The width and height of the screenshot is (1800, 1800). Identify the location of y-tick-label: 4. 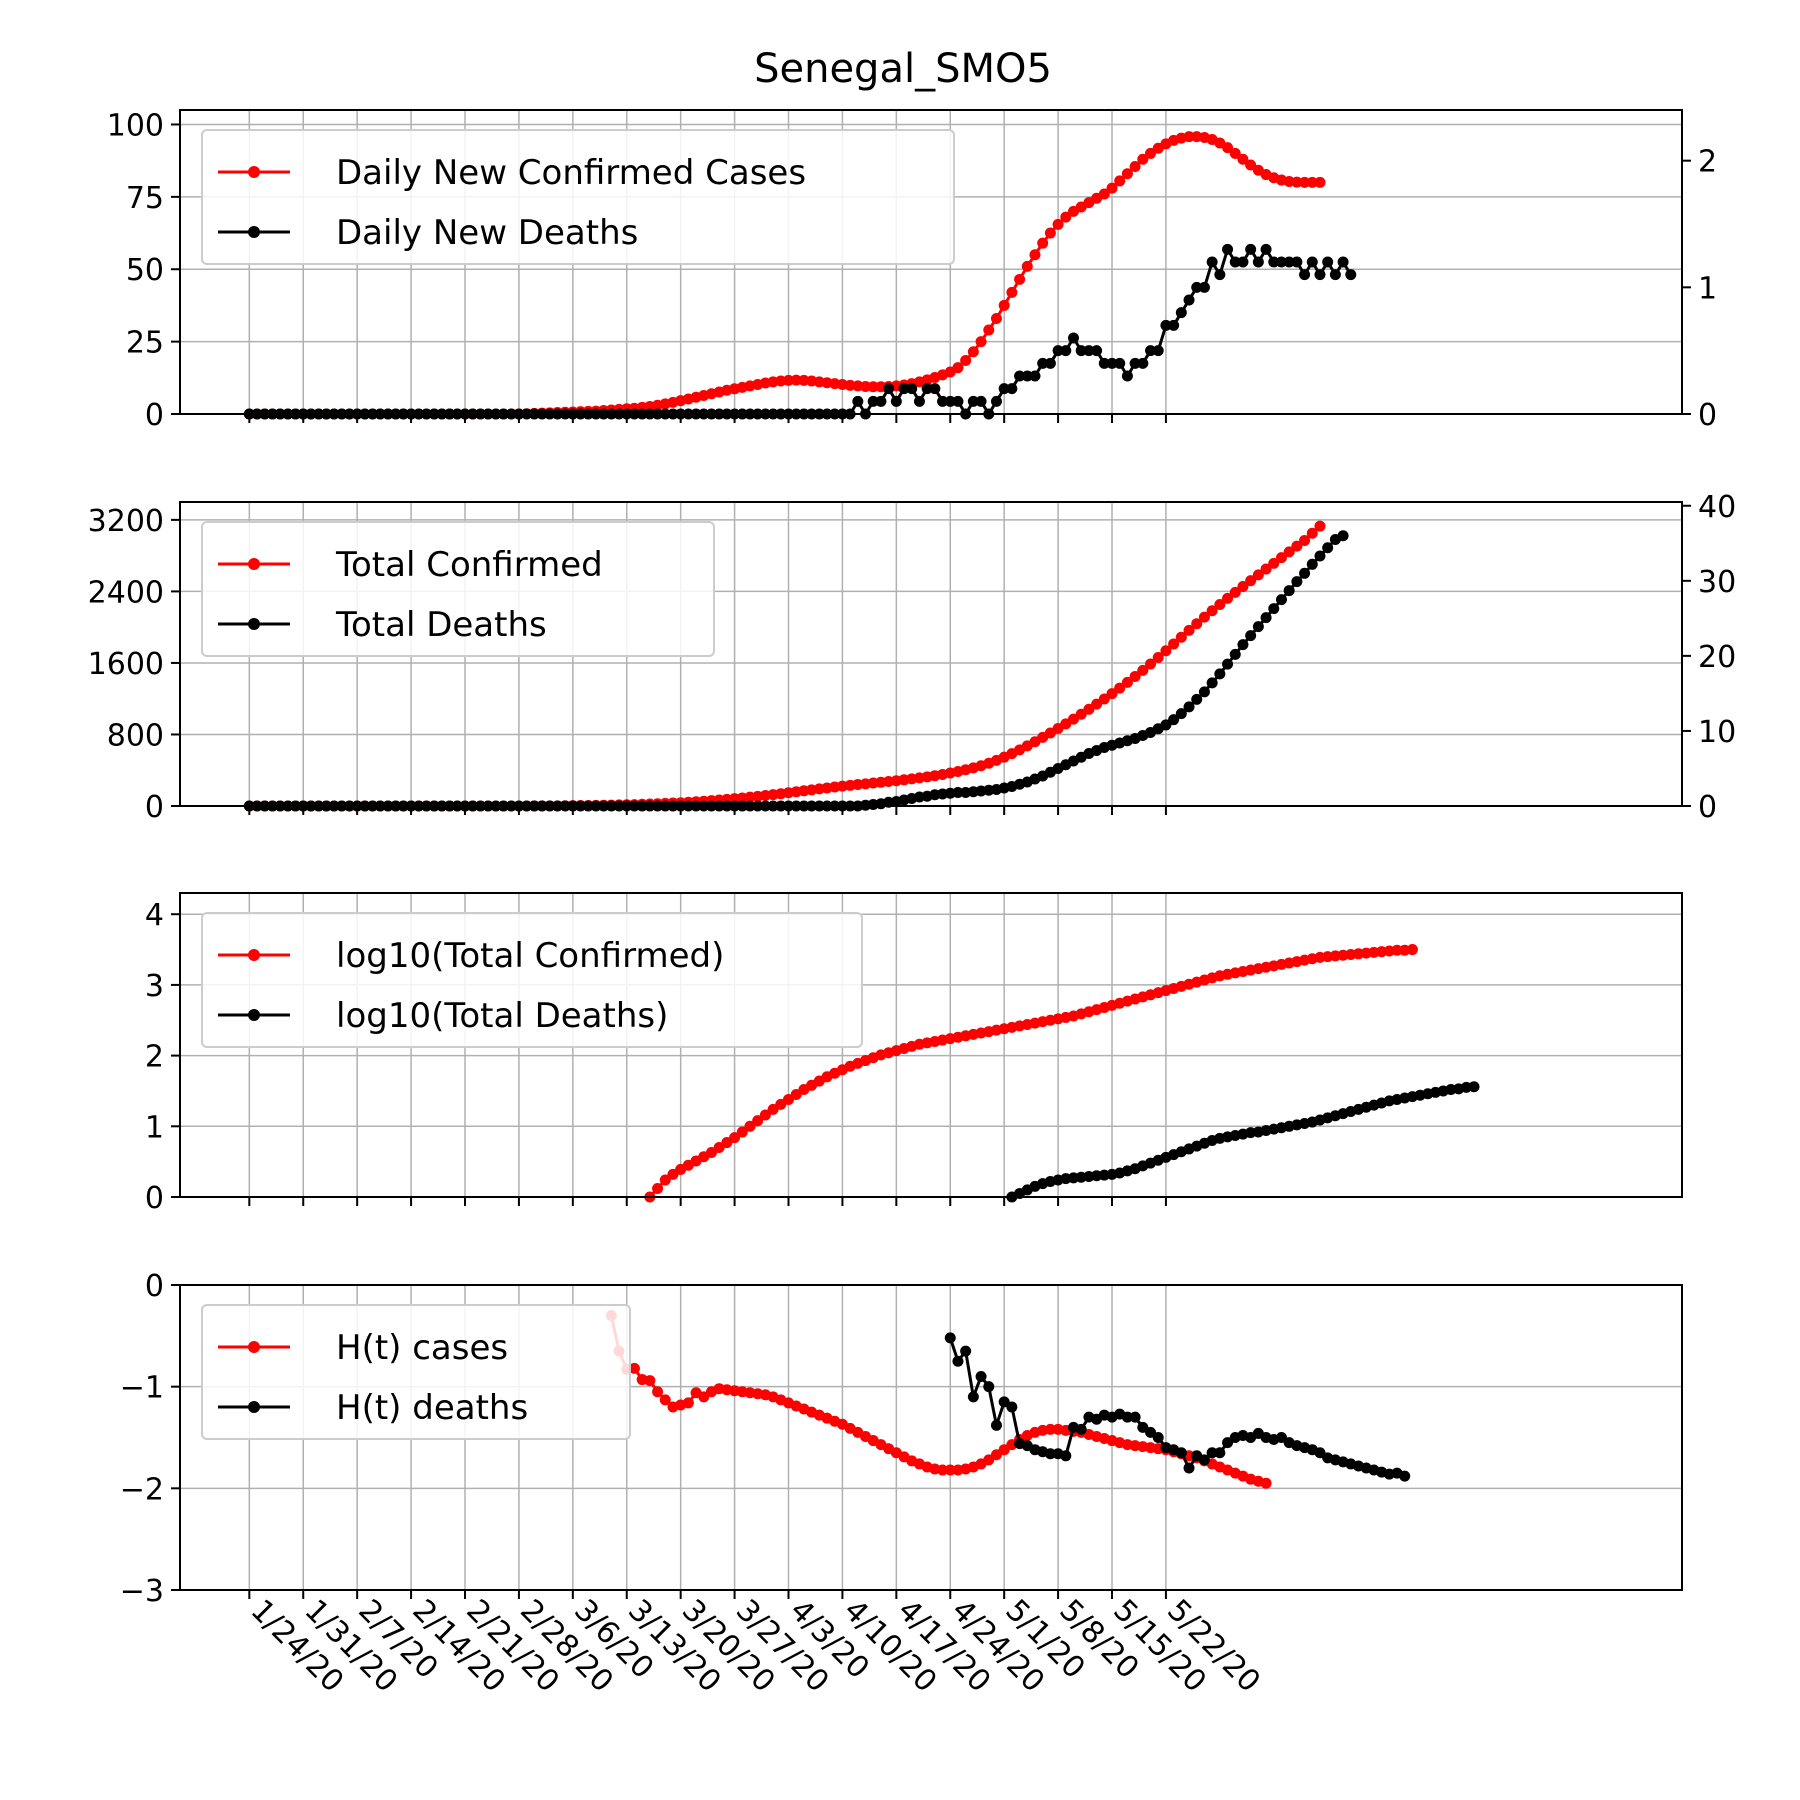
(154, 915).